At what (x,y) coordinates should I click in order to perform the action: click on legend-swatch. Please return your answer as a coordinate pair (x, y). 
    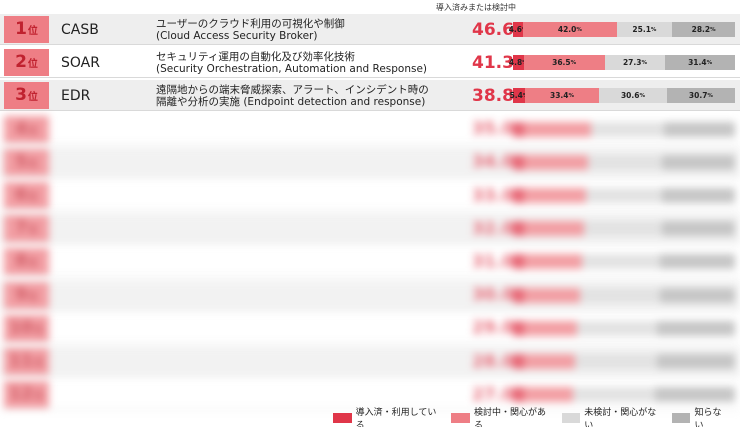
    Looking at the image, I should click on (342, 418).